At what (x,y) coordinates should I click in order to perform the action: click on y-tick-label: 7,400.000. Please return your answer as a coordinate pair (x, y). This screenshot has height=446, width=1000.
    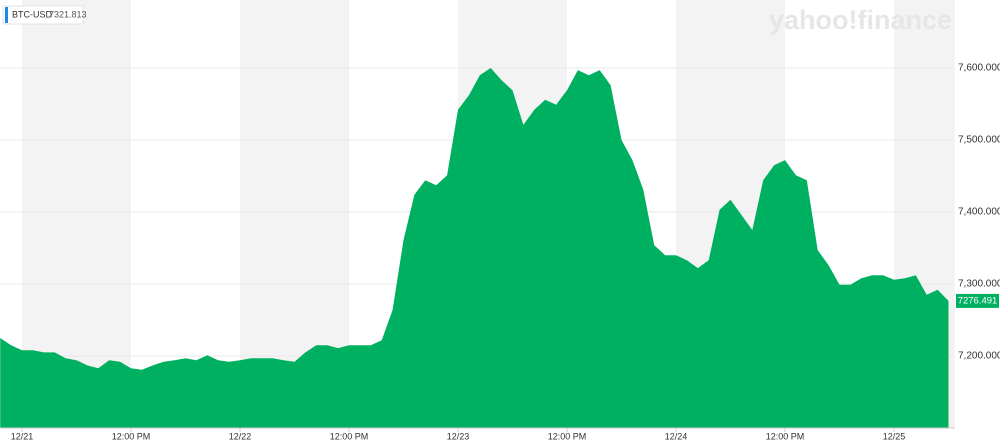
    Looking at the image, I should click on (979, 212).